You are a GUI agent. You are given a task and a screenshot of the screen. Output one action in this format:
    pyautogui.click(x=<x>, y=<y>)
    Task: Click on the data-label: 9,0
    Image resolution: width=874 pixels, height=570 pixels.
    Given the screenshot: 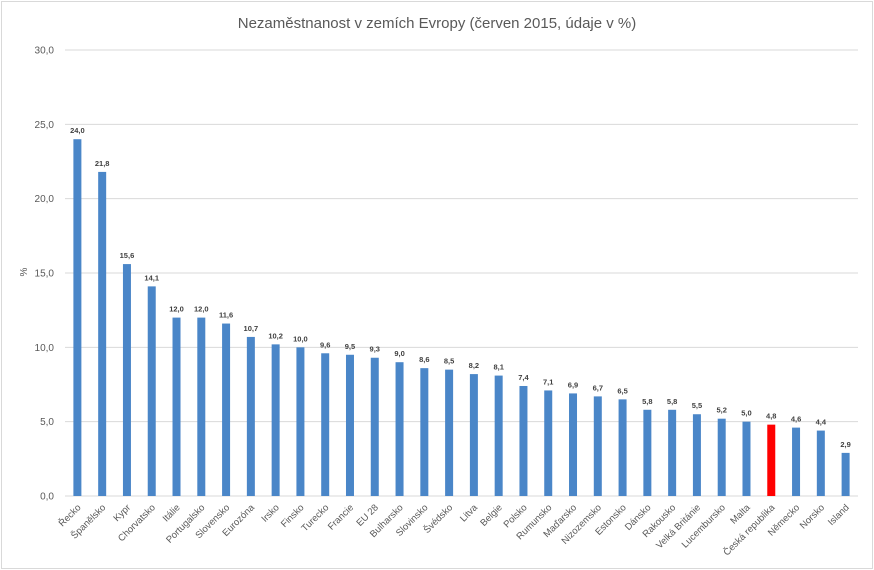 What is the action you would take?
    pyautogui.click(x=399, y=353)
    